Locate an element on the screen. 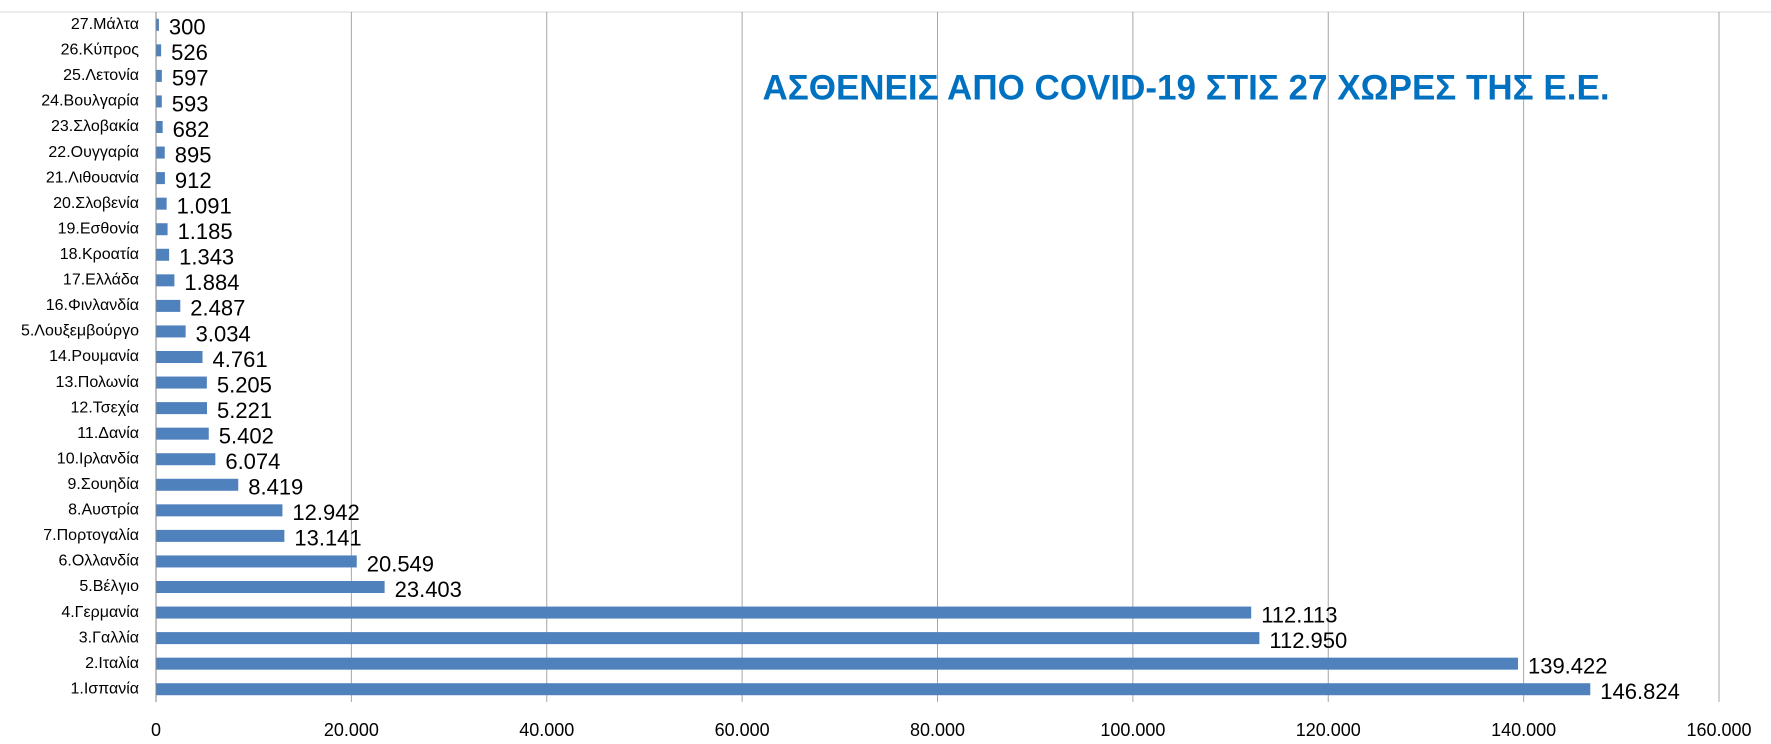 This screenshot has height=744, width=1771. data-label: 8.419 is located at coordinates (275, 487).